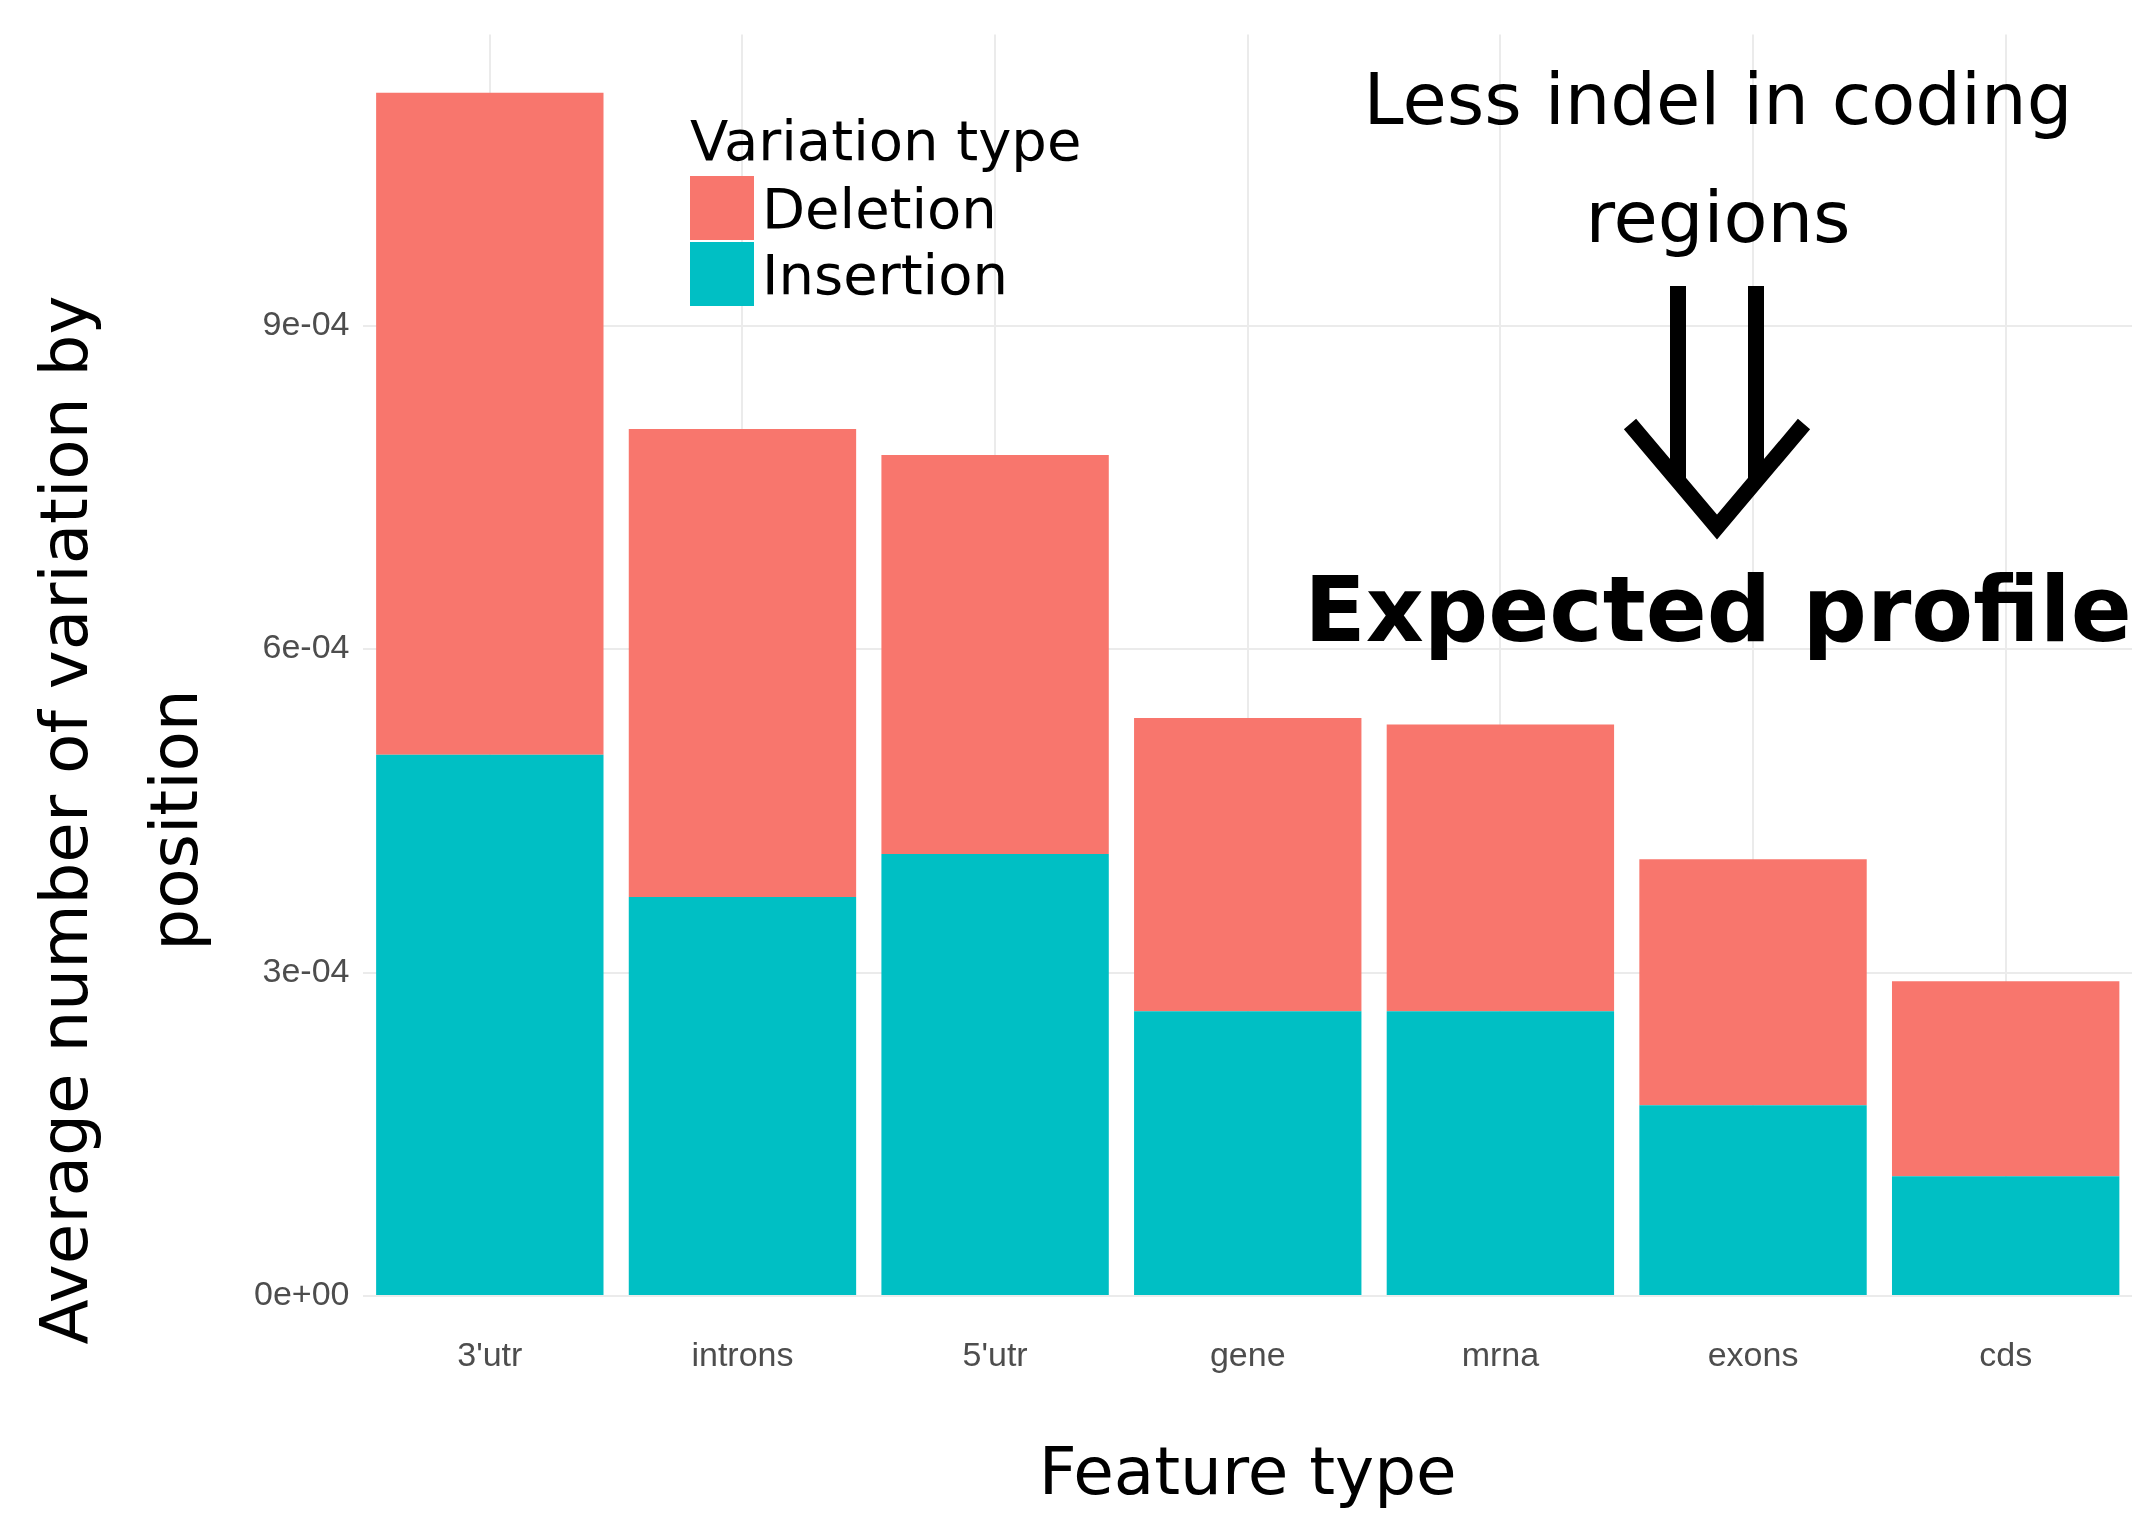  What do you see at coordinates (1247, 1471) in the screenshot?
I see `x-axis-title: Feature type` at bounding box center [1247, 1471].